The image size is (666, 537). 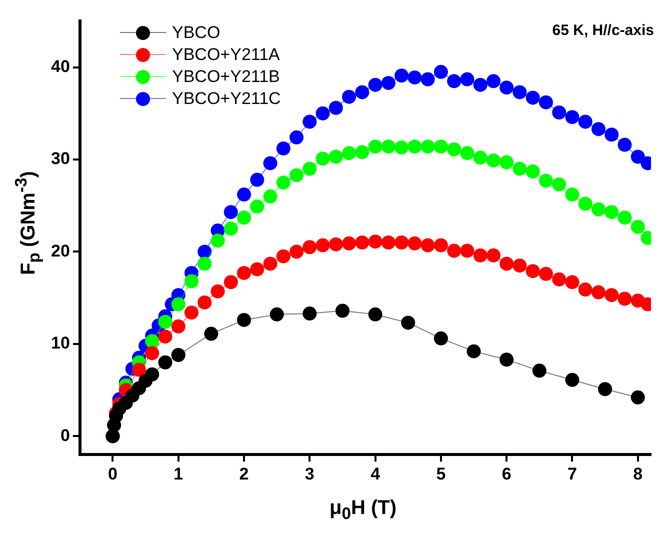 What do you see at coordinates (638, 474) in the screenshot?
I see `x-tick-label: 8` at bounding box center [638, 474].